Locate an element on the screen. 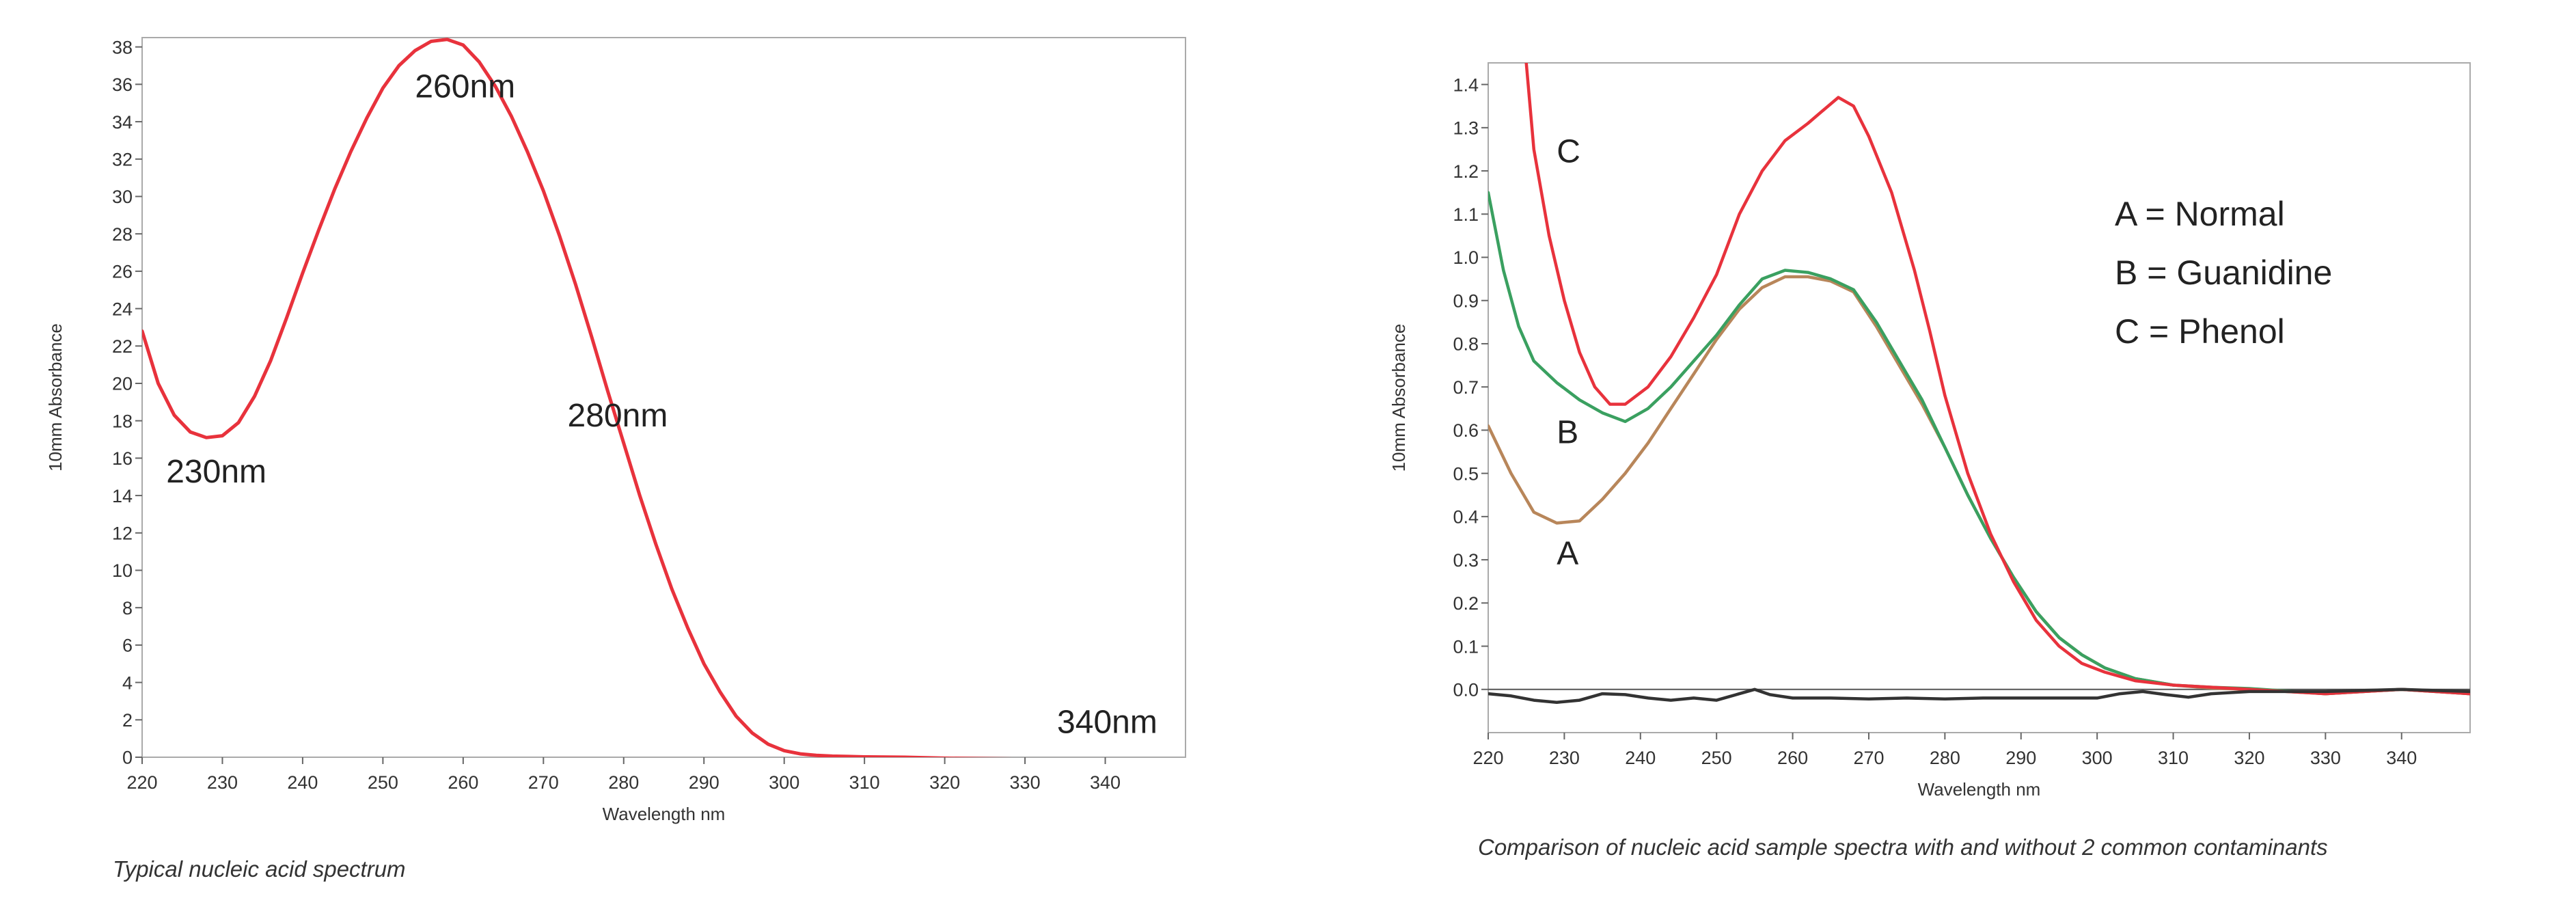 This screenshot has width=2576, height=898. y-tick-label: 34 is located at coordinates (122, 122).